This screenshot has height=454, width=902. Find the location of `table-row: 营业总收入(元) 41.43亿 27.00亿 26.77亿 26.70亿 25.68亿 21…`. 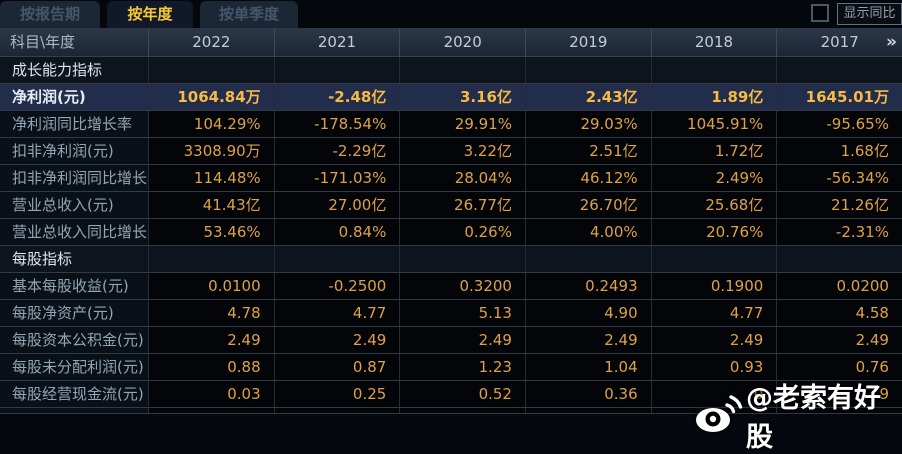

table-row: 营业总收入(元) 41.43亿 27.00亿 26.77亿 26.70亿 25.68亿 21… is located at coordinates (451, 205).